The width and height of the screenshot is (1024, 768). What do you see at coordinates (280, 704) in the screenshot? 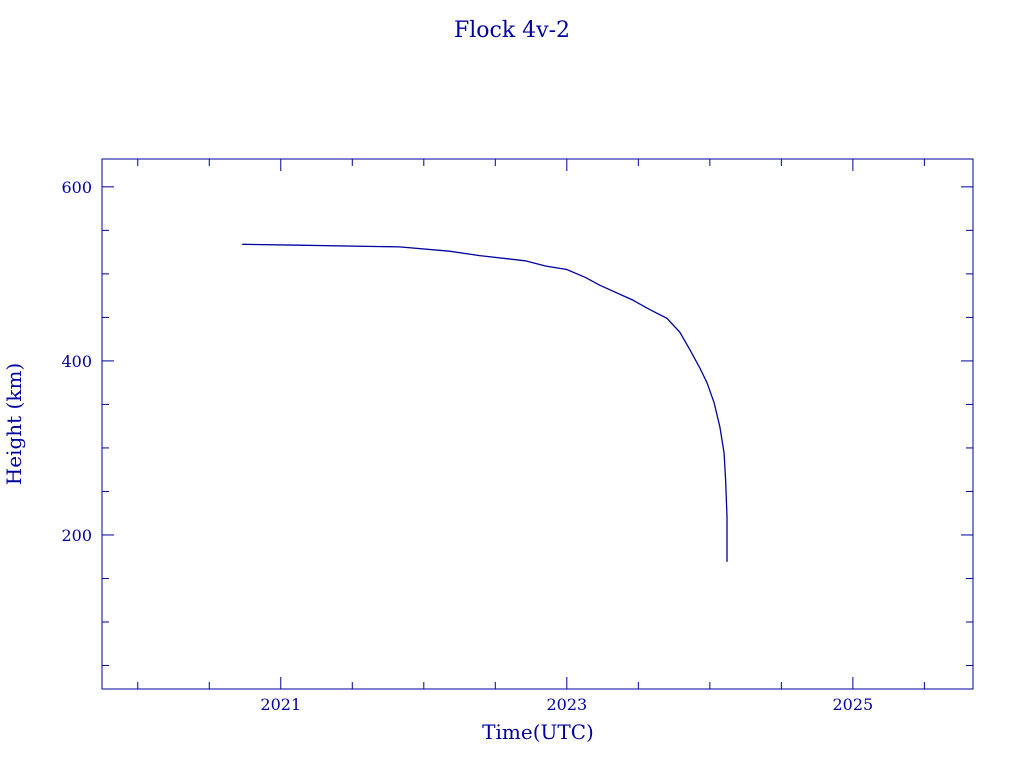
I see `x-tick-label: 2021` at bounding box center [280, 704].